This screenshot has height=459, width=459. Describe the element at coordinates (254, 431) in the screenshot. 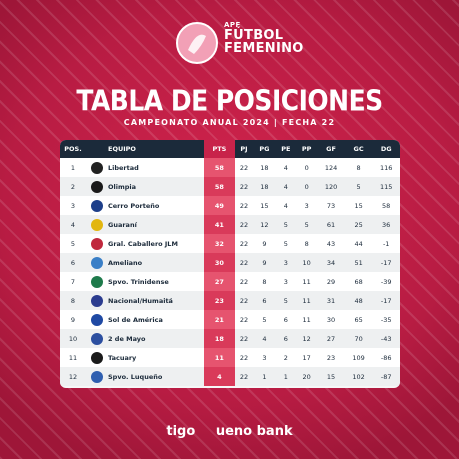

I see `sponsor-ueno-bank: ueno bank` at that location.